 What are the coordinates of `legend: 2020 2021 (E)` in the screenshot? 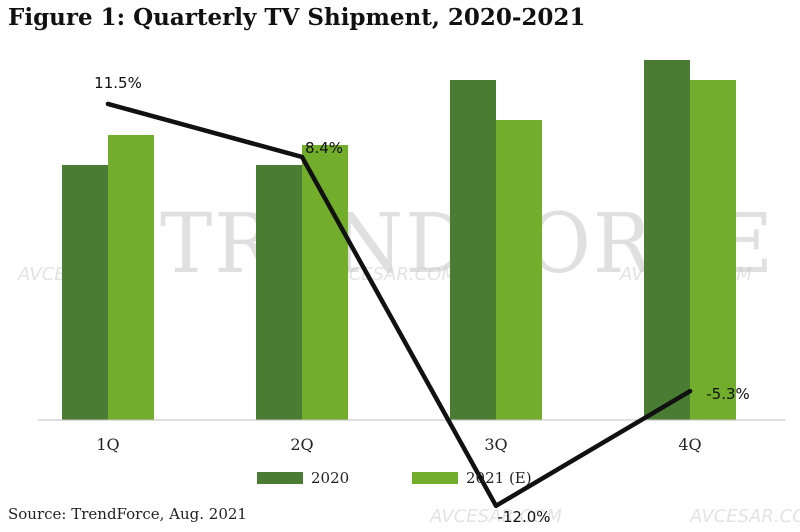 It's located at (394, 478).